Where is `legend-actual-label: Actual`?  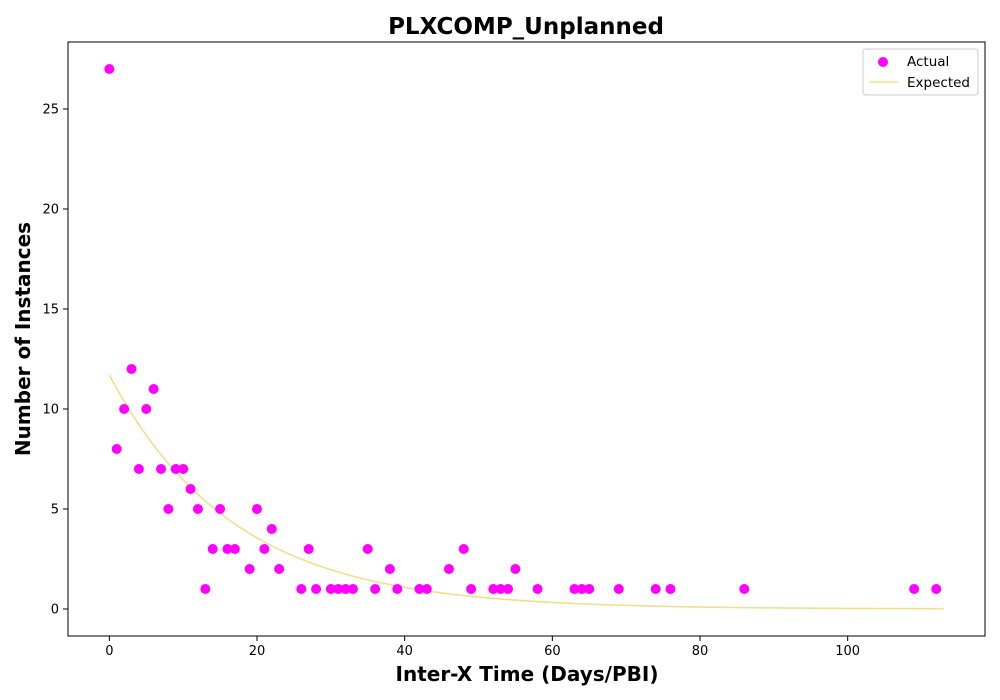 legend-actual-label: Actual is located at coordinates (928, 62).